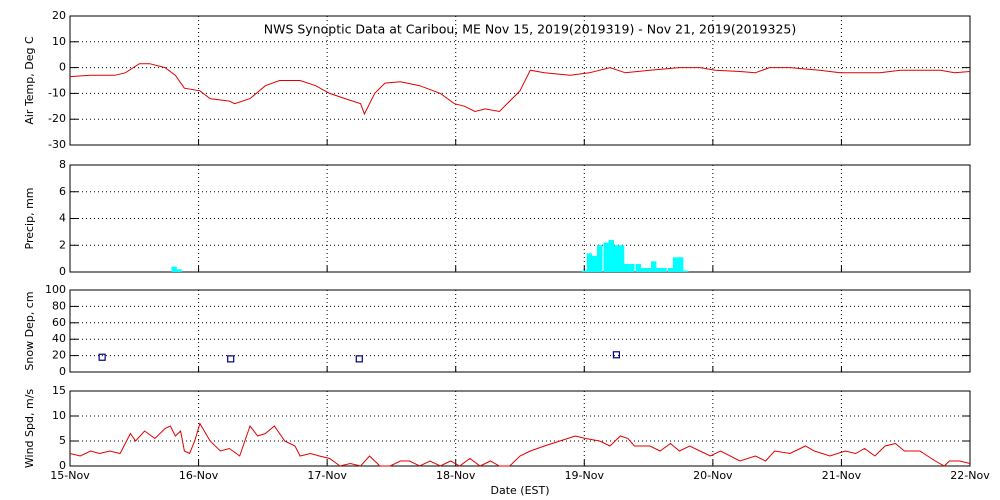 The width and height of the screenshot is (1000, 500). I want to click on y-tick-label: 6, so click(62, 191).